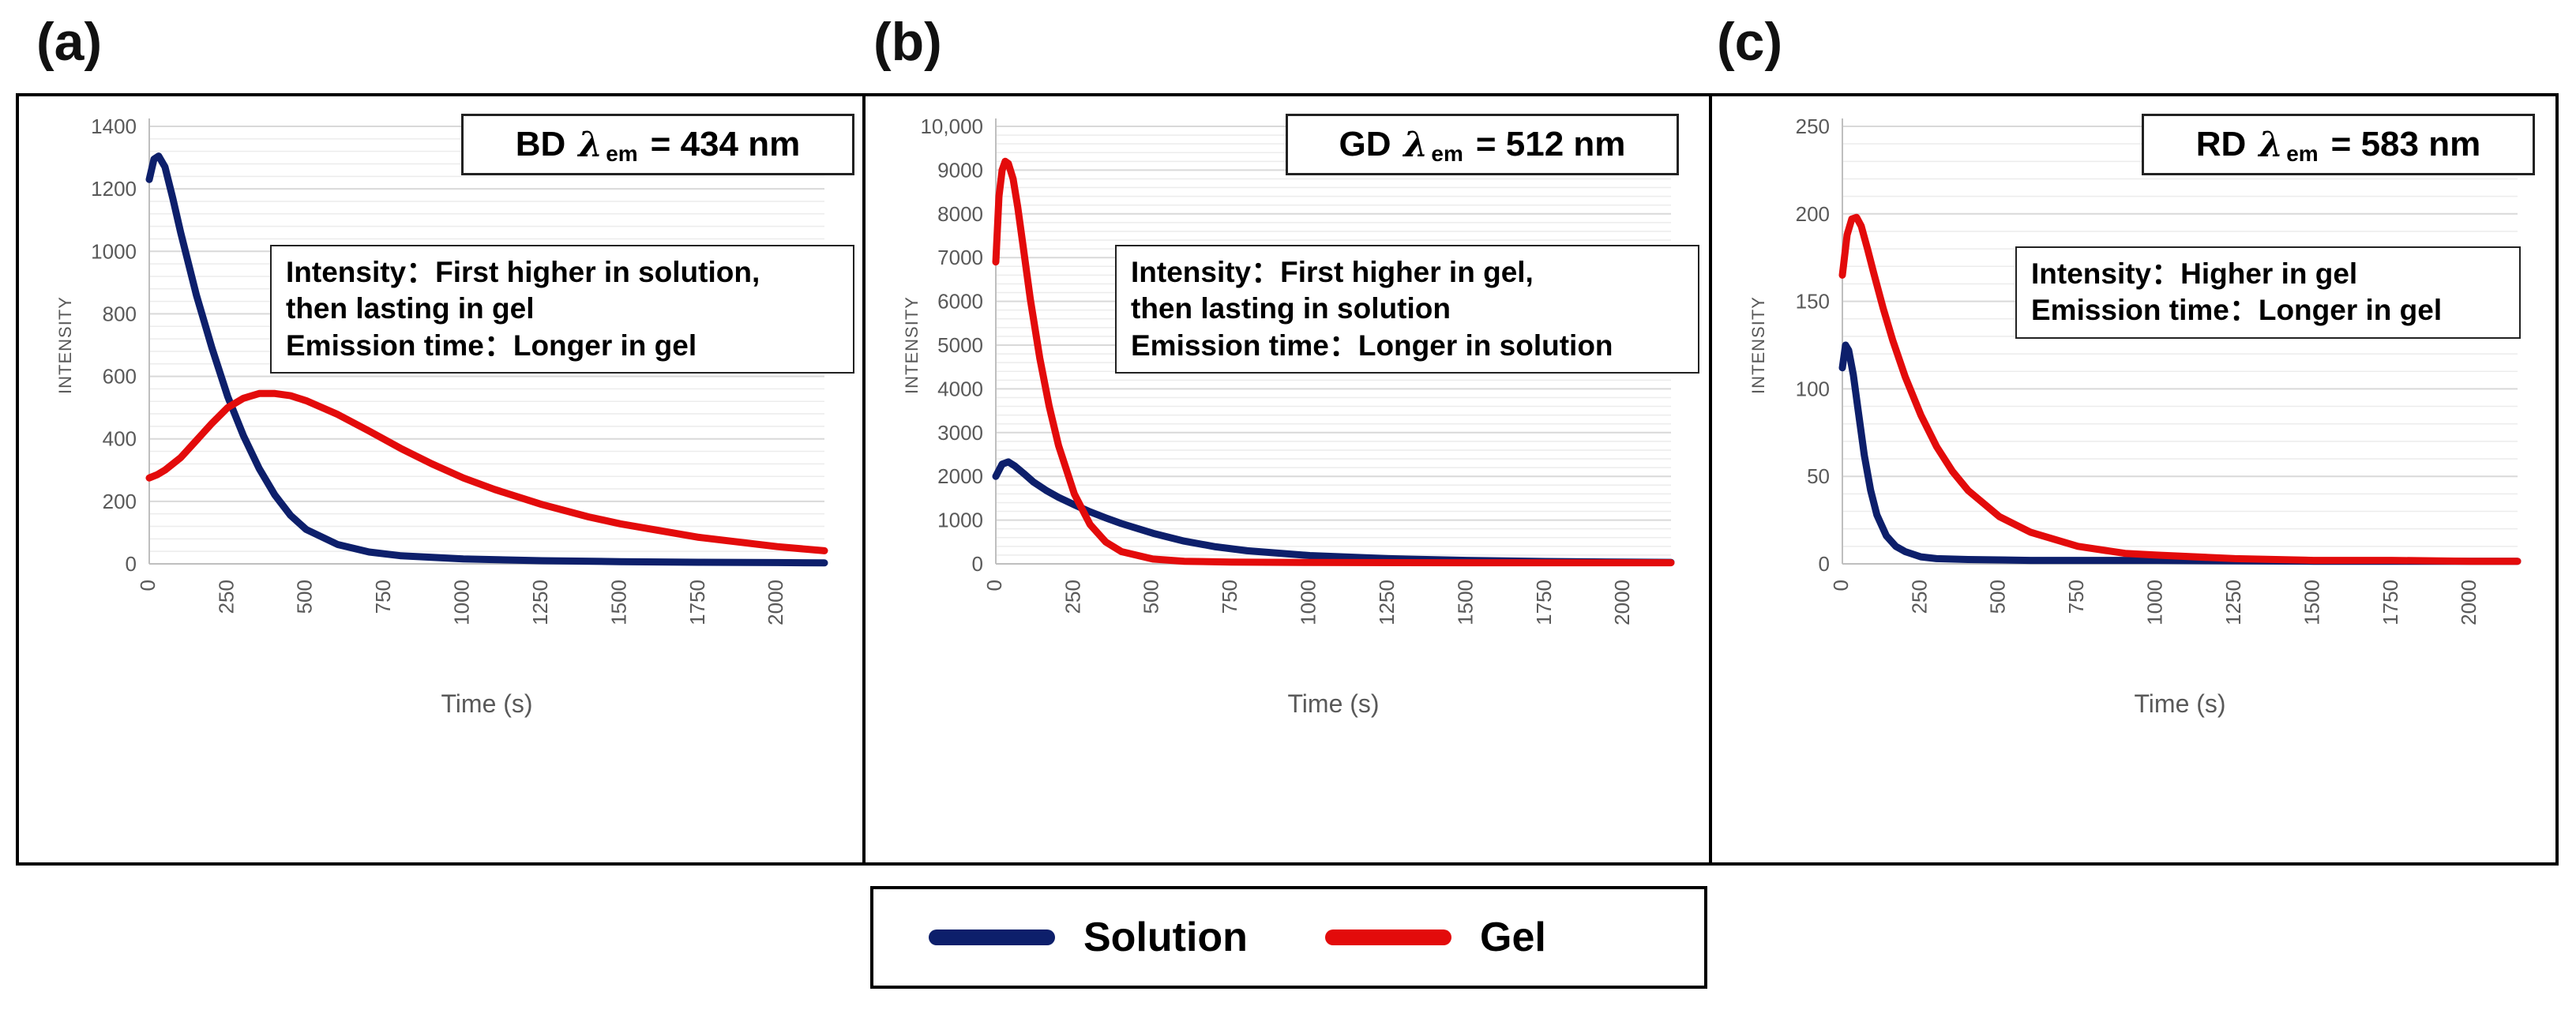 The height and width of the screenshot is (1014, 2576). I want to click on chart-b-ytick-label: 7000, so click(960, 257).